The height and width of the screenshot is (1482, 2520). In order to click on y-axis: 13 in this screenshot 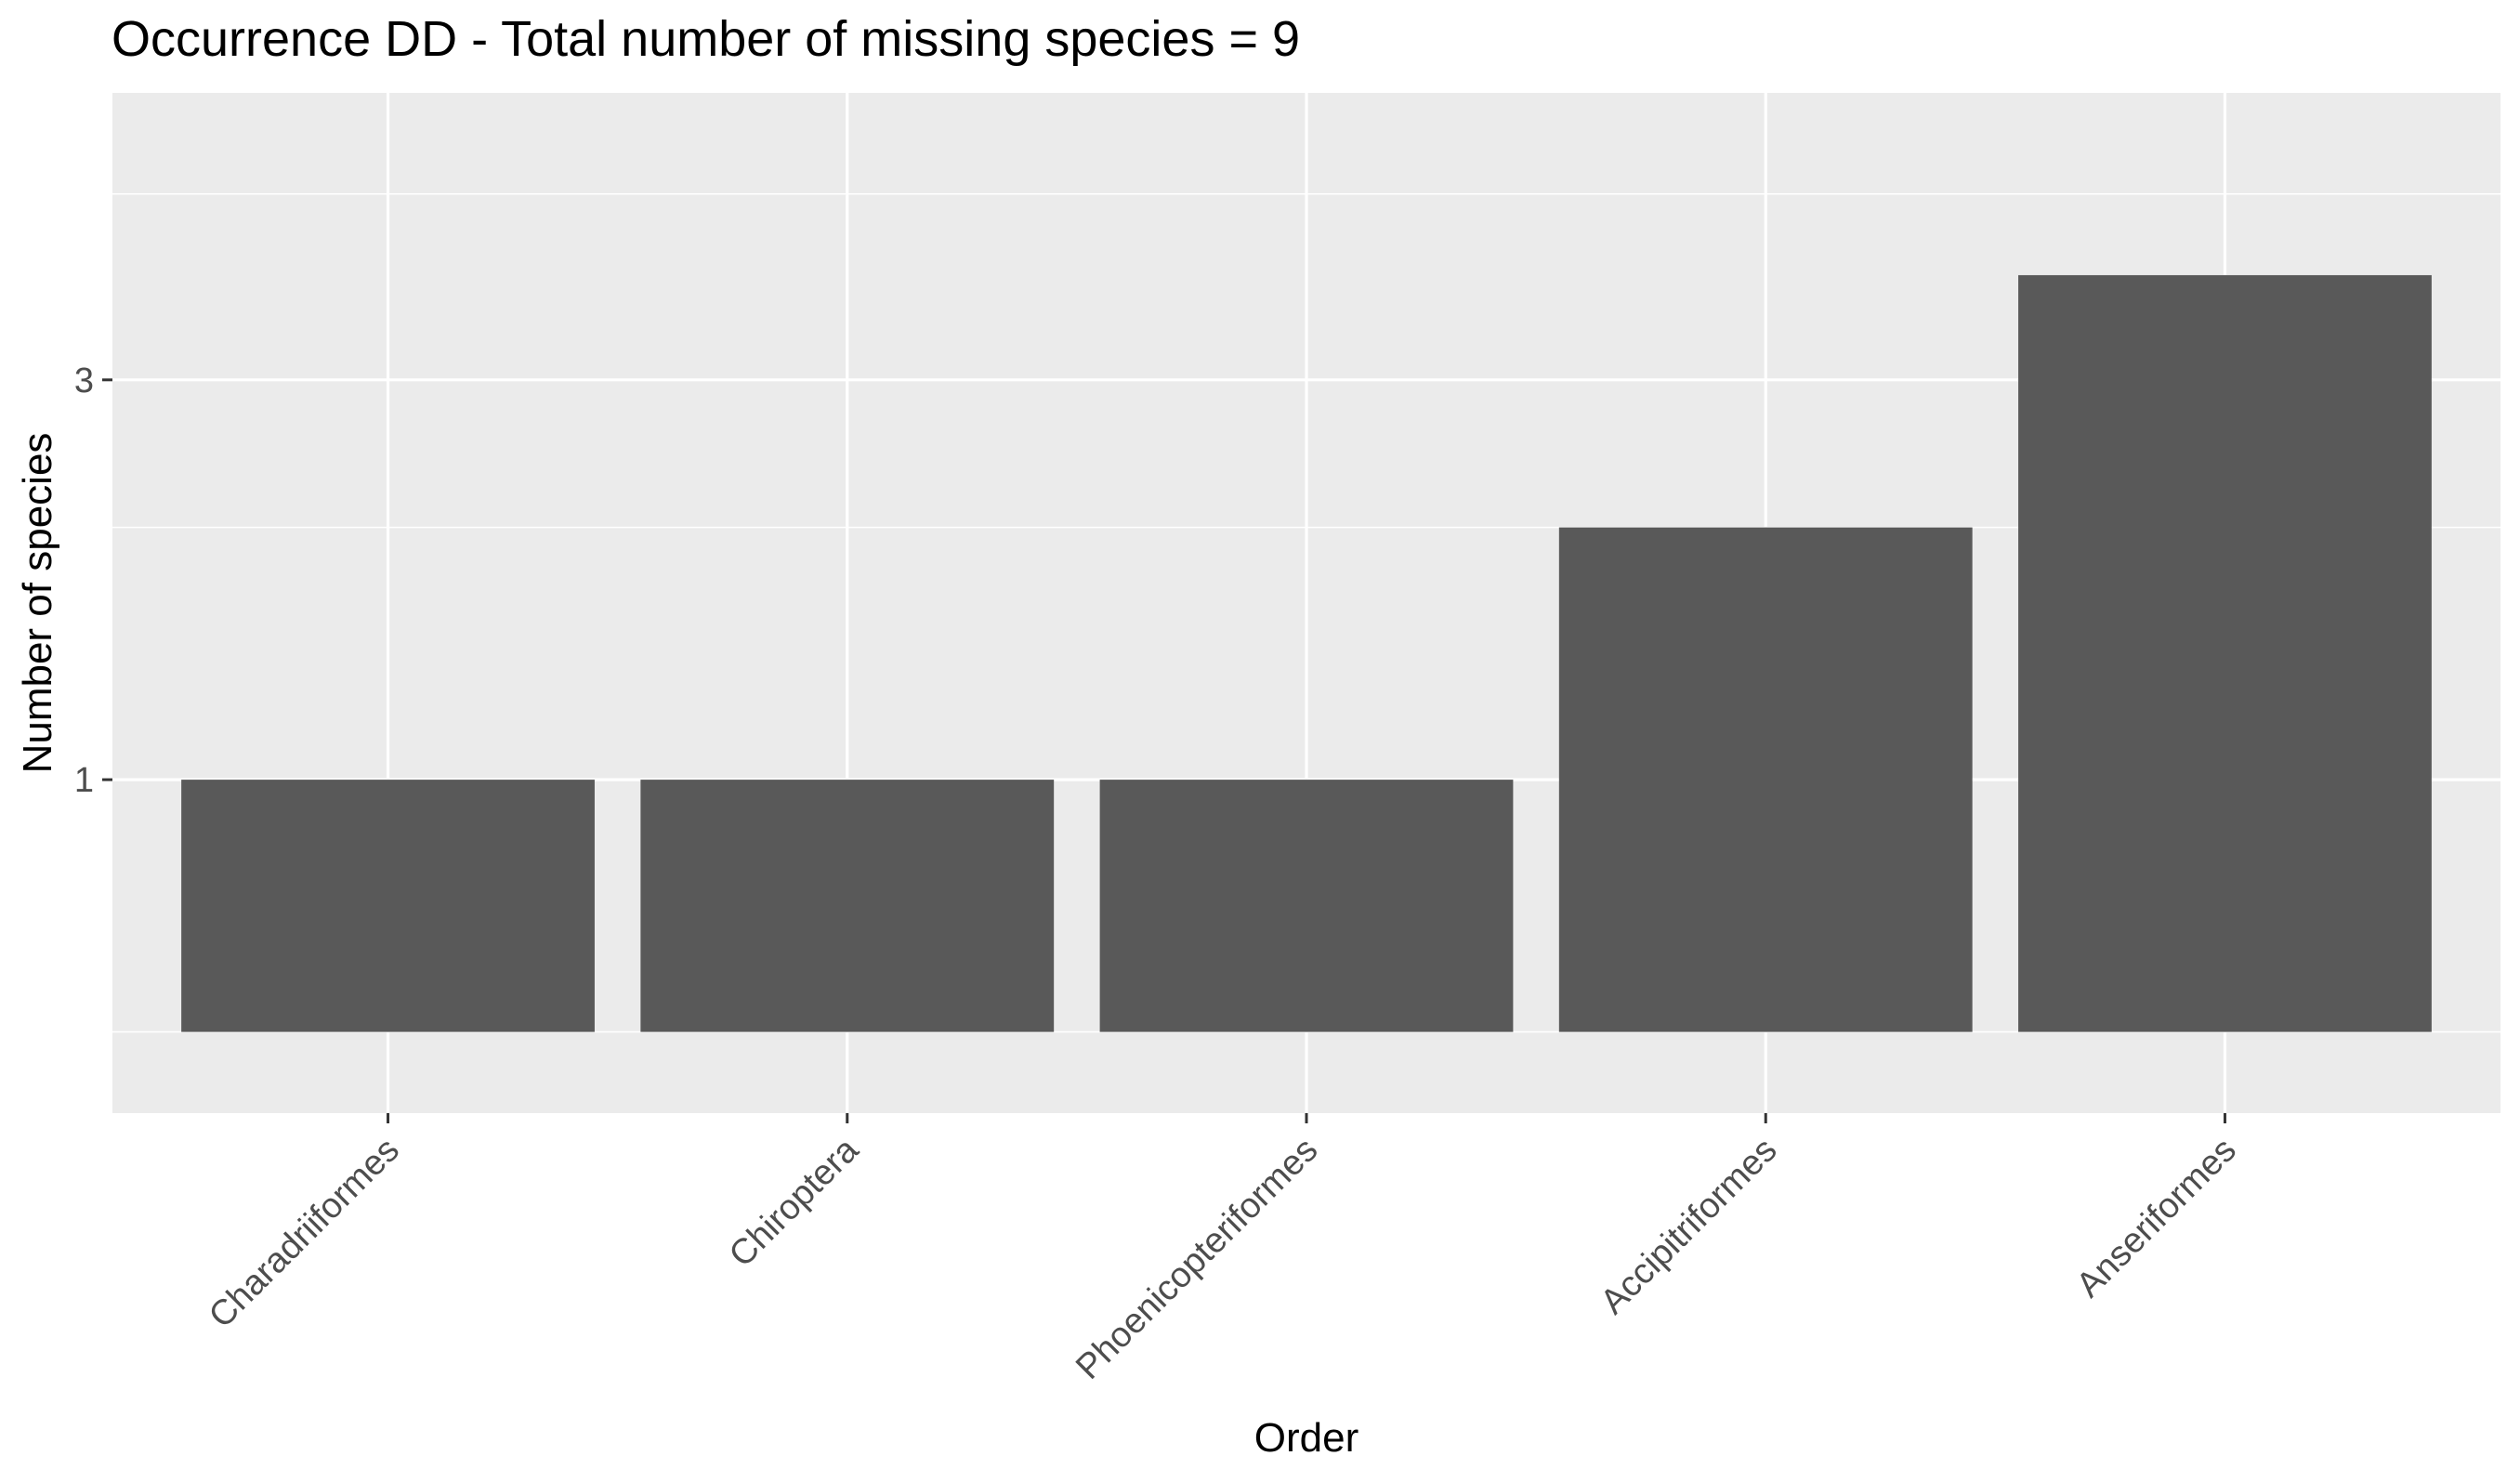, I will do `click(93, 581)`.